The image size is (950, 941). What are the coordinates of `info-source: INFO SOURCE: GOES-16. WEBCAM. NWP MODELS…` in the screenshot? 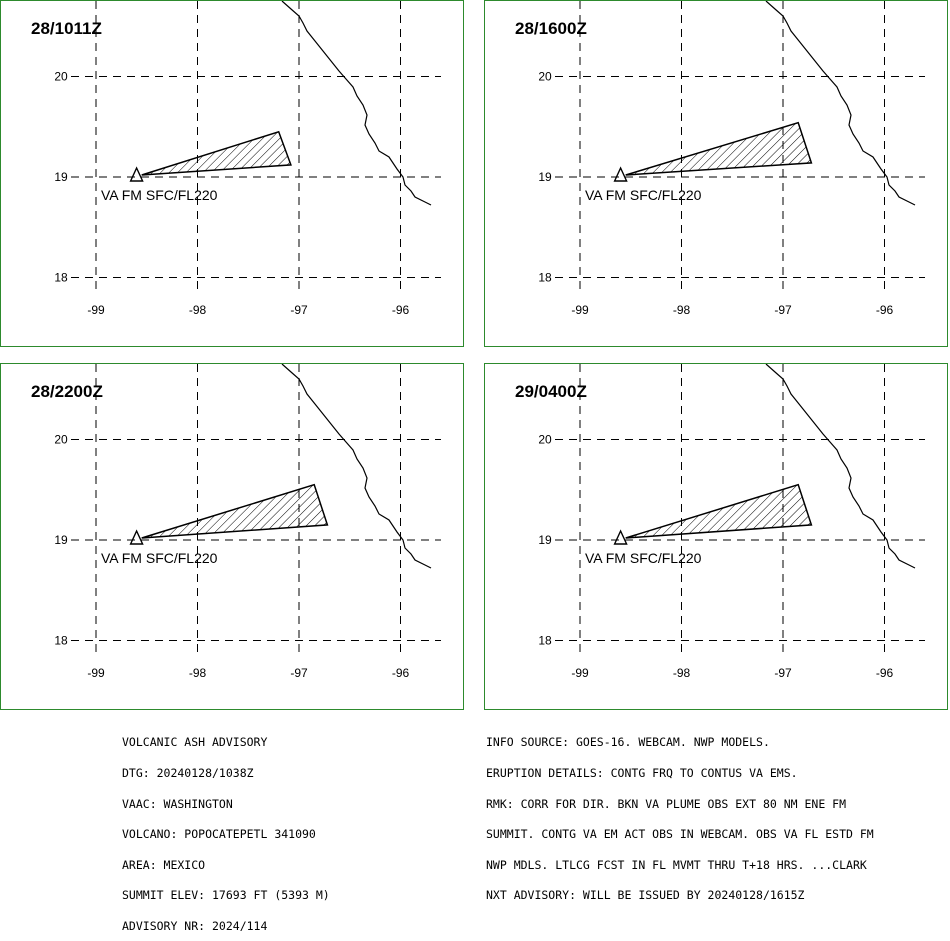 It's located at (628, 742).